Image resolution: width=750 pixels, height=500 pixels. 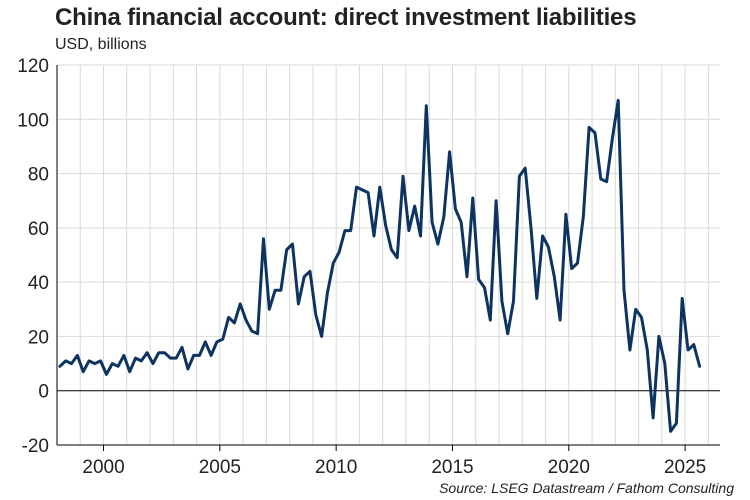 What do you see at coordinates (38, 175) in the screenshot?
I see `y-tick-label: 80` at bounding box center [38, 175].